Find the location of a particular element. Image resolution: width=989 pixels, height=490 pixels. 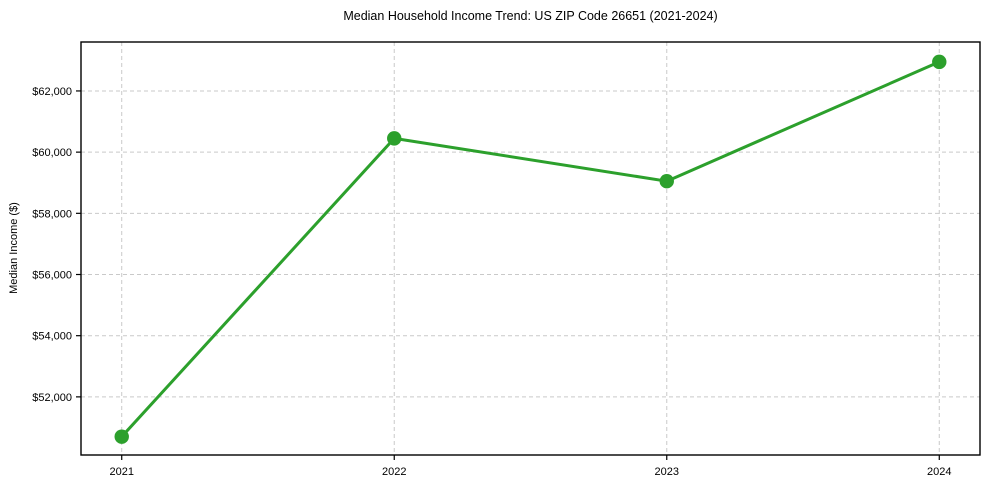

x-tick-label: 2021 is located at coordinates (121, 472).